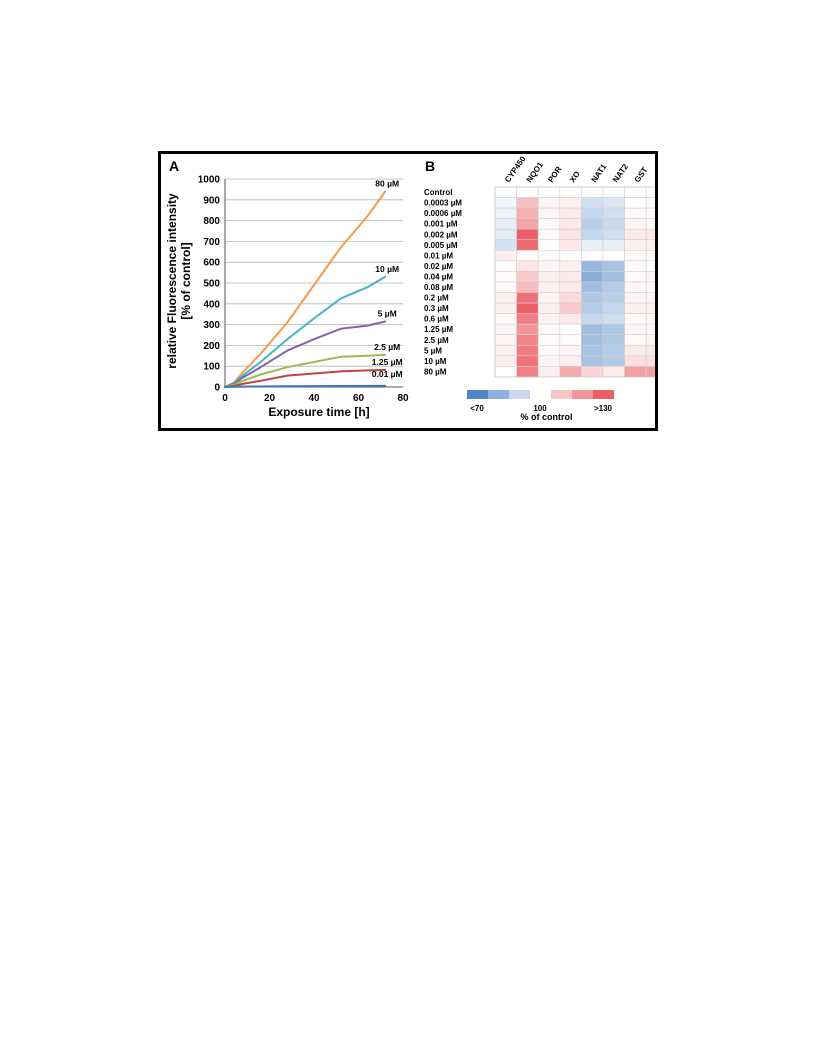  Describe the element at coordinates (209, 180) in the screenshot. I see `y-tick-label: 1000` at that location.